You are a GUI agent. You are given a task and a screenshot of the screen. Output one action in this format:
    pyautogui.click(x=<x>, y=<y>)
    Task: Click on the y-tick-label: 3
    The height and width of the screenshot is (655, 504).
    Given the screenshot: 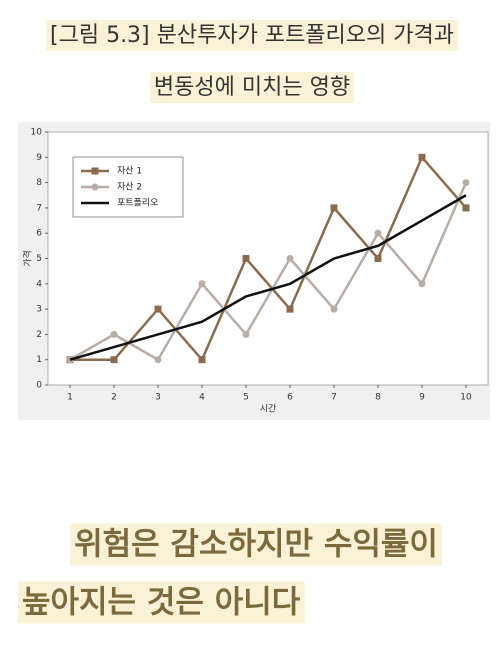 What is the action you would take?
    pyautogui.click(x=39, y=310)
    